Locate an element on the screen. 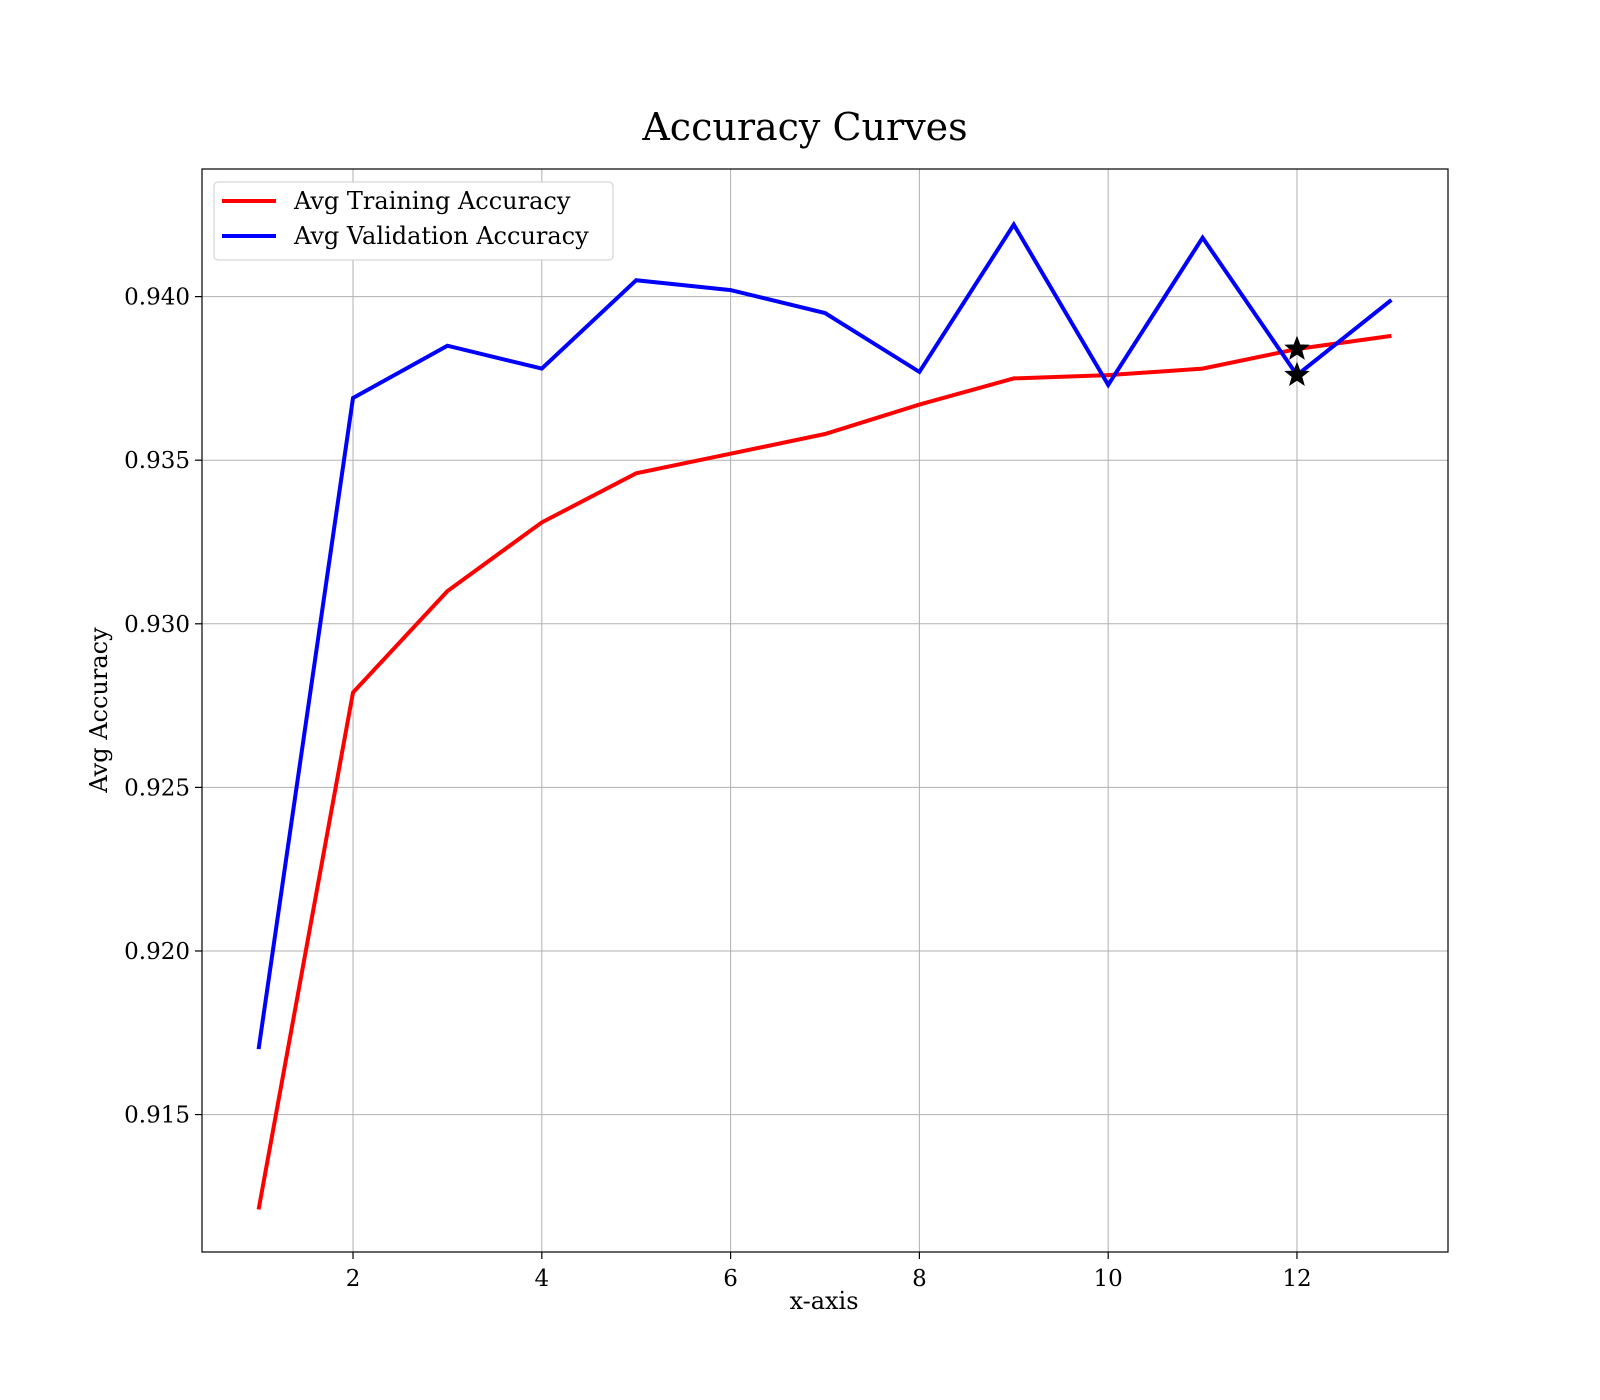 This screenshot has height=1400, width=1600. y-axis-label: Avg Accuracy is located at coordinates (99, 710).